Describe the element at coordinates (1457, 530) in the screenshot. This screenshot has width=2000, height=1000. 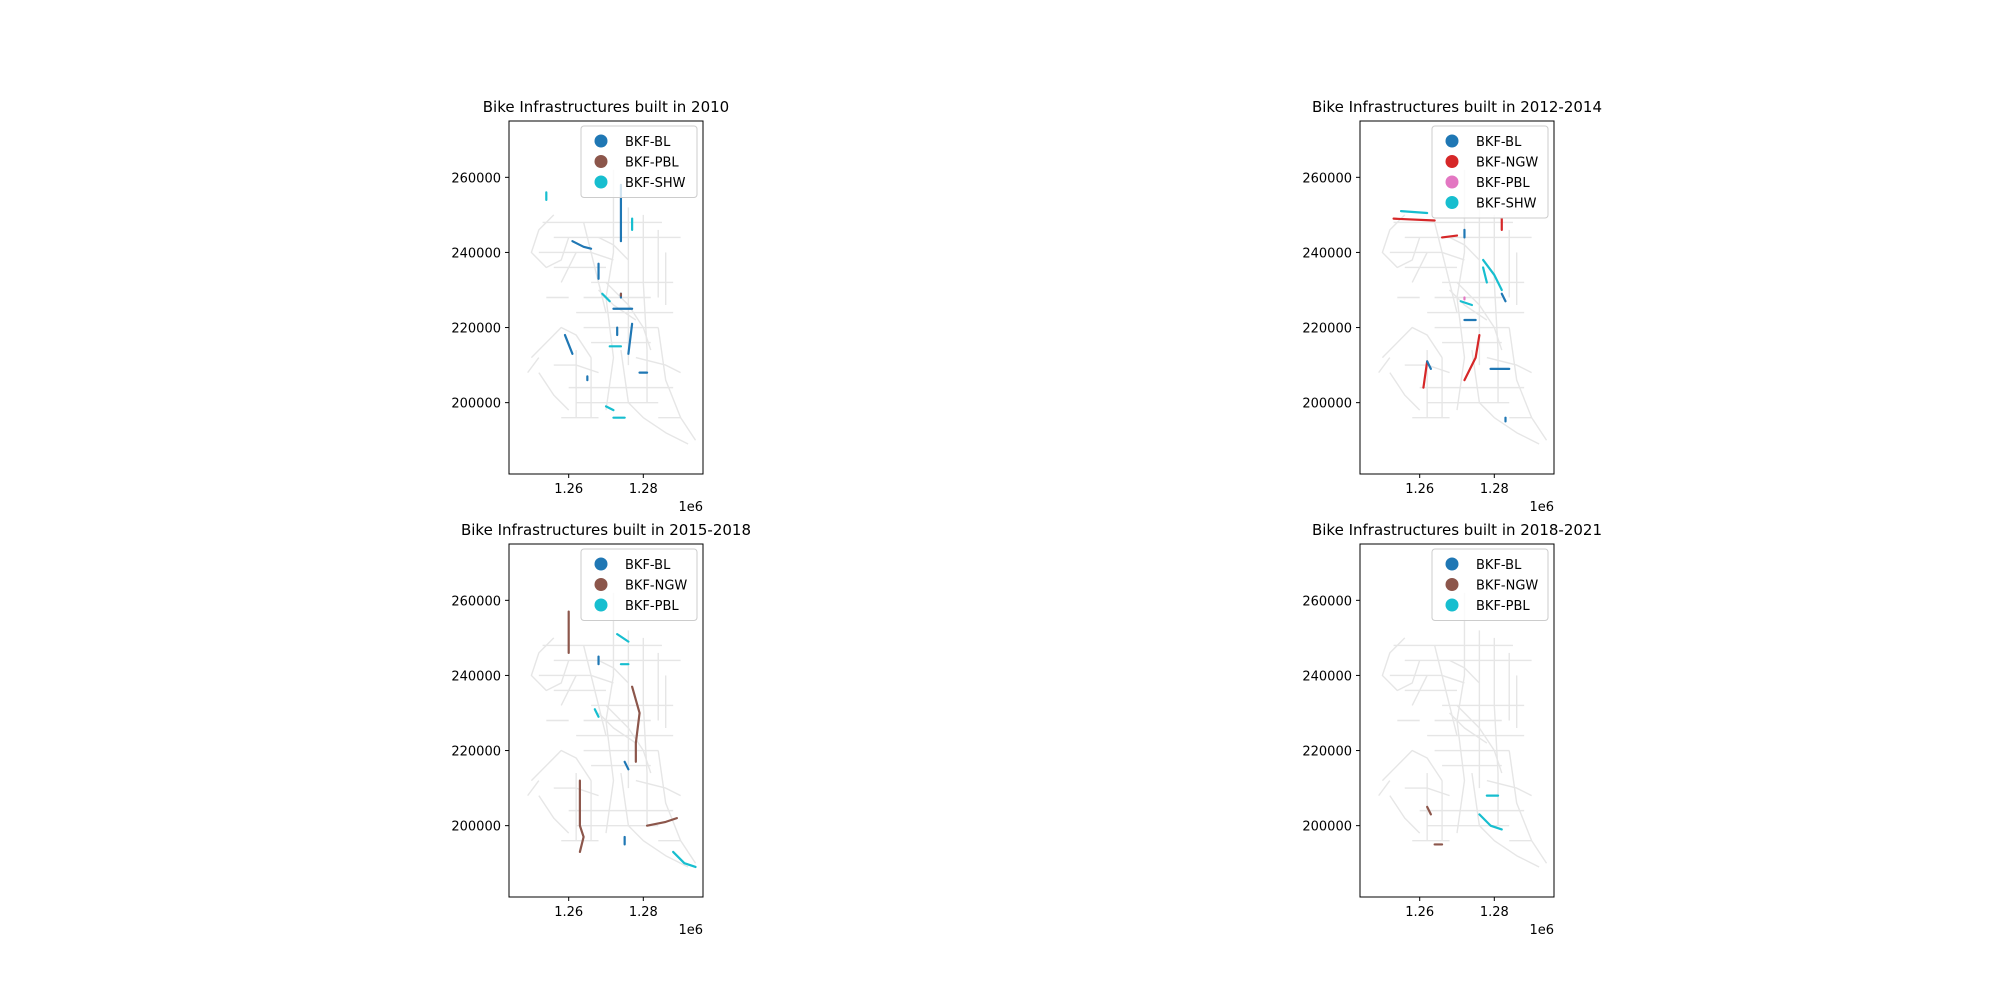
I see `subplot-title: Bike Infrastructures built in 2018-2021` at that location.